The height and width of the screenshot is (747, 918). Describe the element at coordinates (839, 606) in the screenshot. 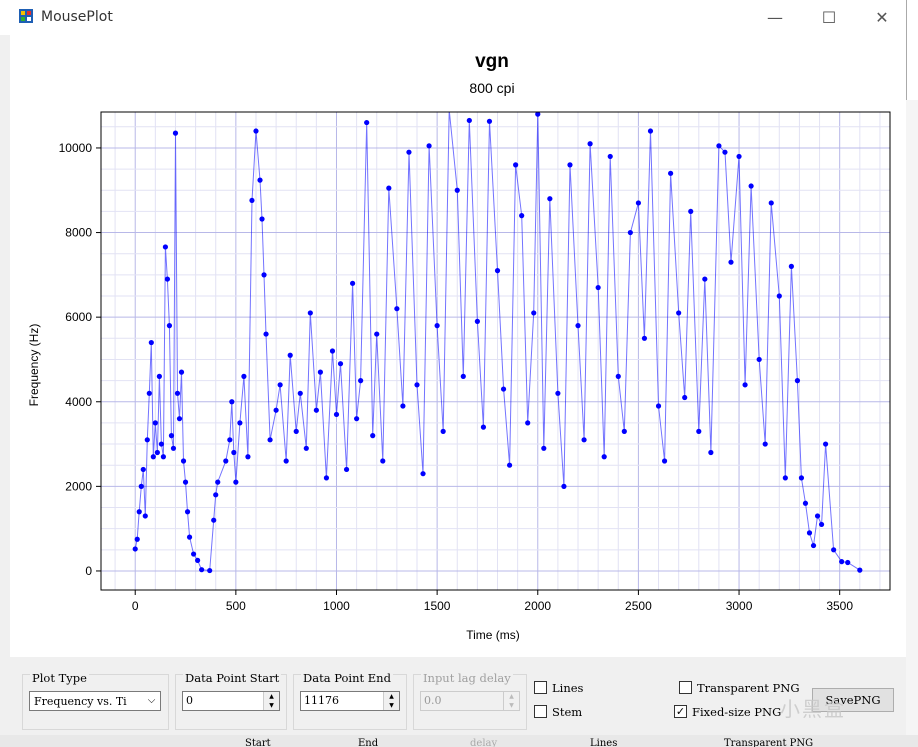

I see `x-tick-label: 3500` at that location.